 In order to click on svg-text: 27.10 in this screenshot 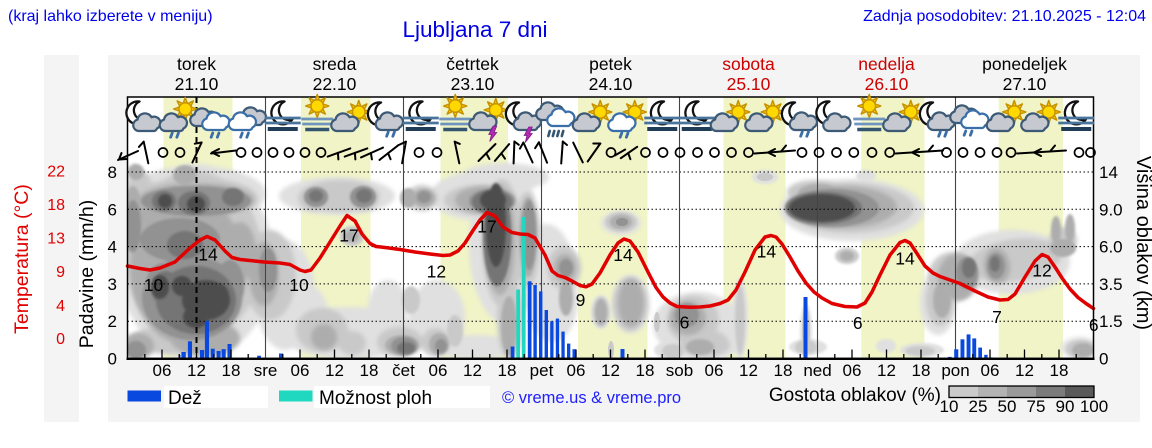, I will do `click(1025, 84)`.